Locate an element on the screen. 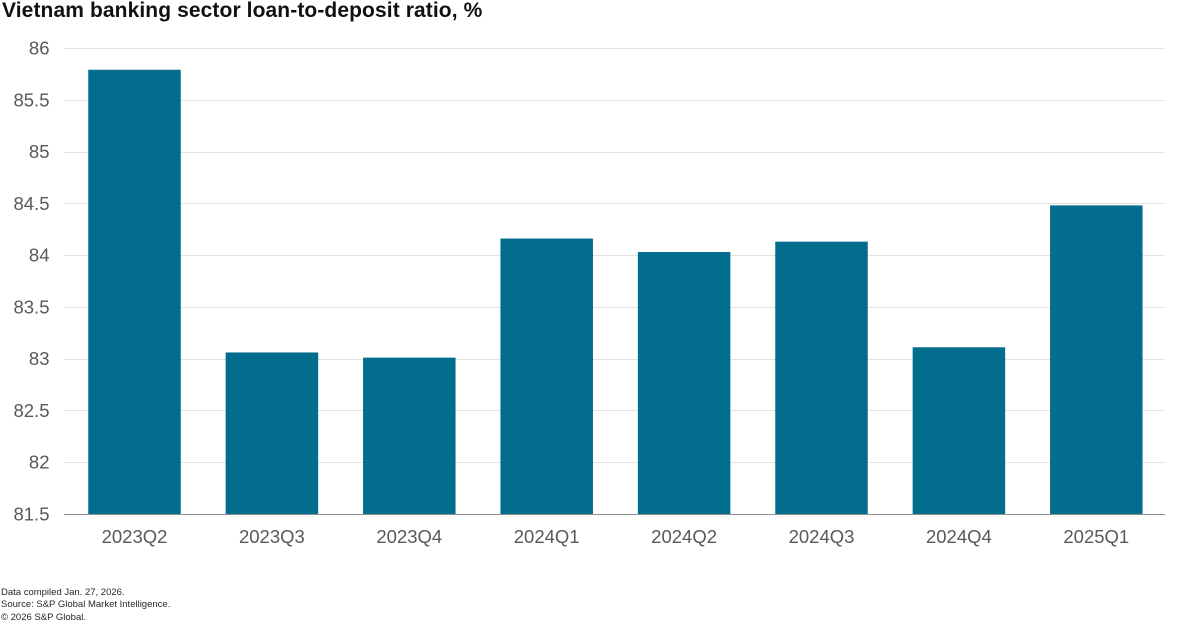  bar-2025Q1 is located at coordinates (1096, 359).